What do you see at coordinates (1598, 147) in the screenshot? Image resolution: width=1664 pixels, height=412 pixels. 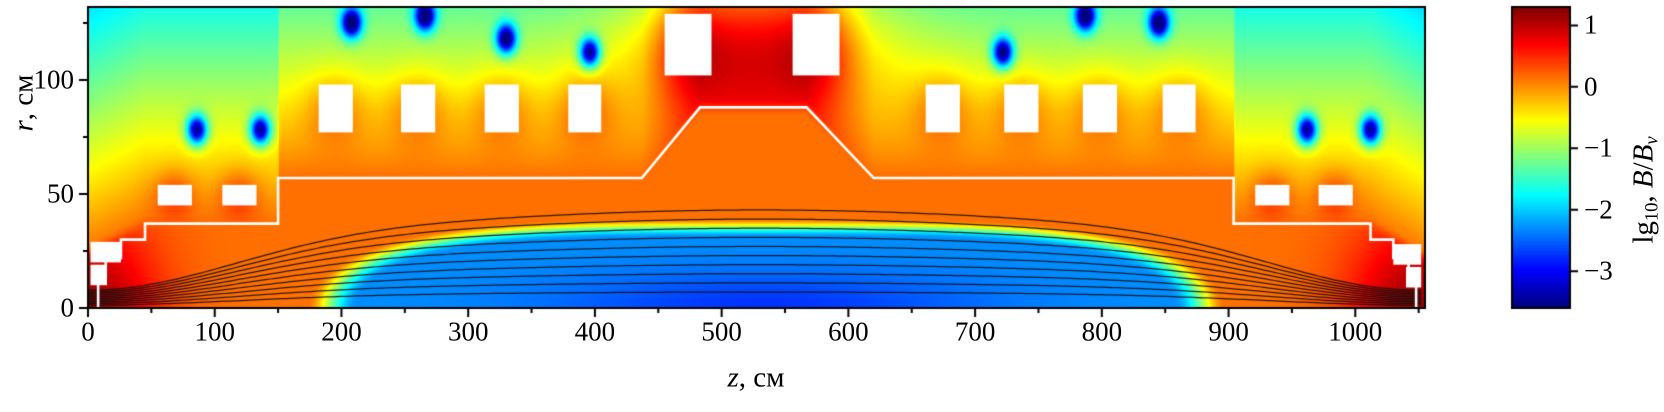 I see `colorbar-tick-label: −1` at bounding box center [1598, 147].